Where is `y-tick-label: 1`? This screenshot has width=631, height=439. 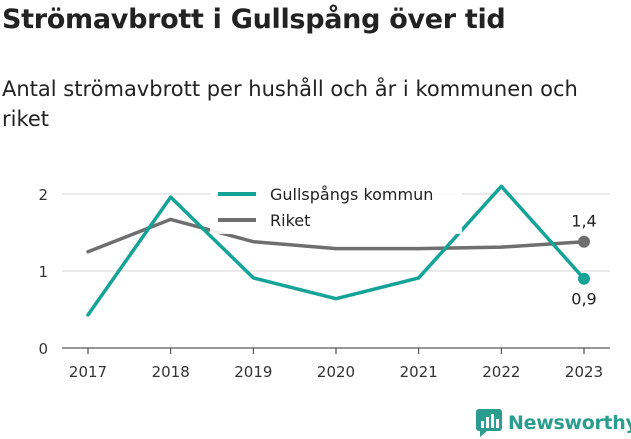 y-tick-label: 1 is located at coordinates (43, 272).